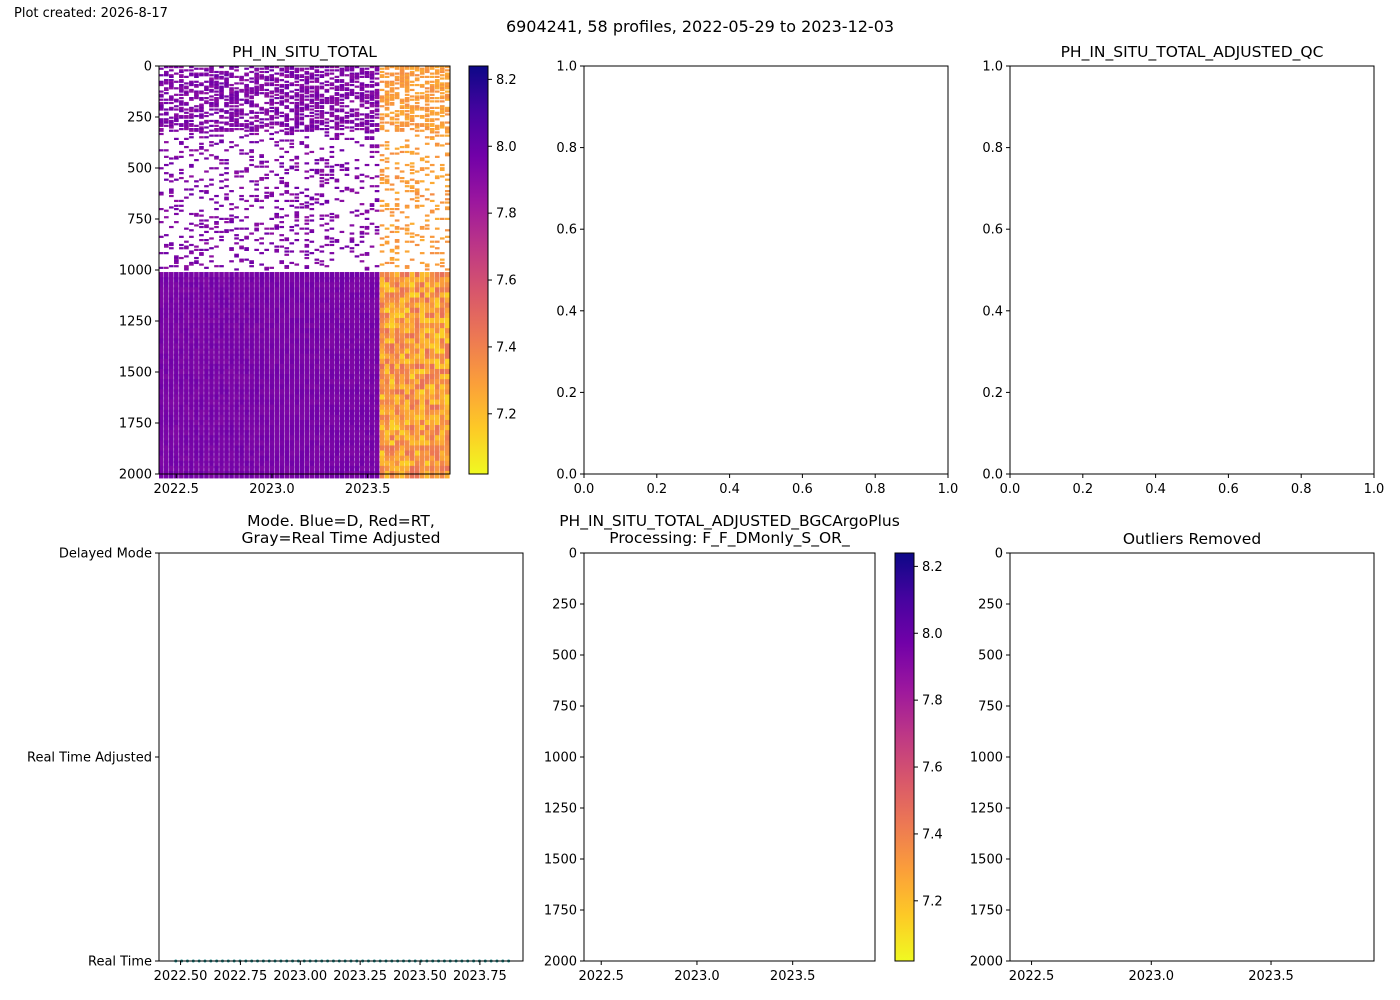 The image size is (1400, 1000). What do you see at coordinates (560, 911) in the screenshot?
I see `y-tick-label: 1750` at bounding box center [560, 911].